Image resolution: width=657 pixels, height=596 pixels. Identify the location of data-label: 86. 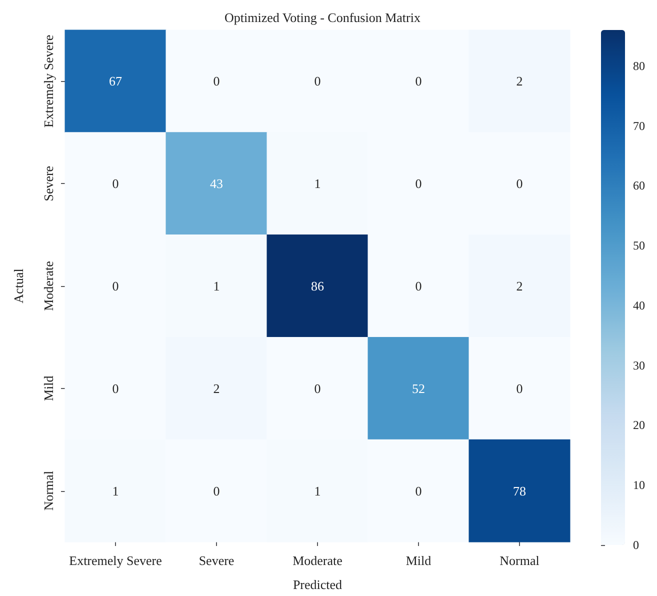
(317, 286).